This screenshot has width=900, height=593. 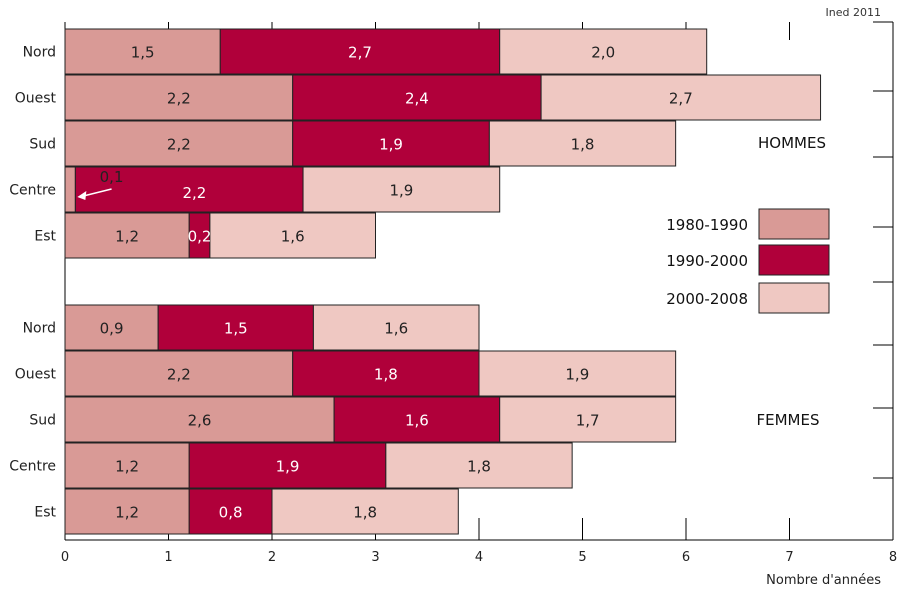 What do you see at coordinates (853, 12) in the screenshot?
I see `source-credit: Ined 2011` at bounding box center [853, 12].